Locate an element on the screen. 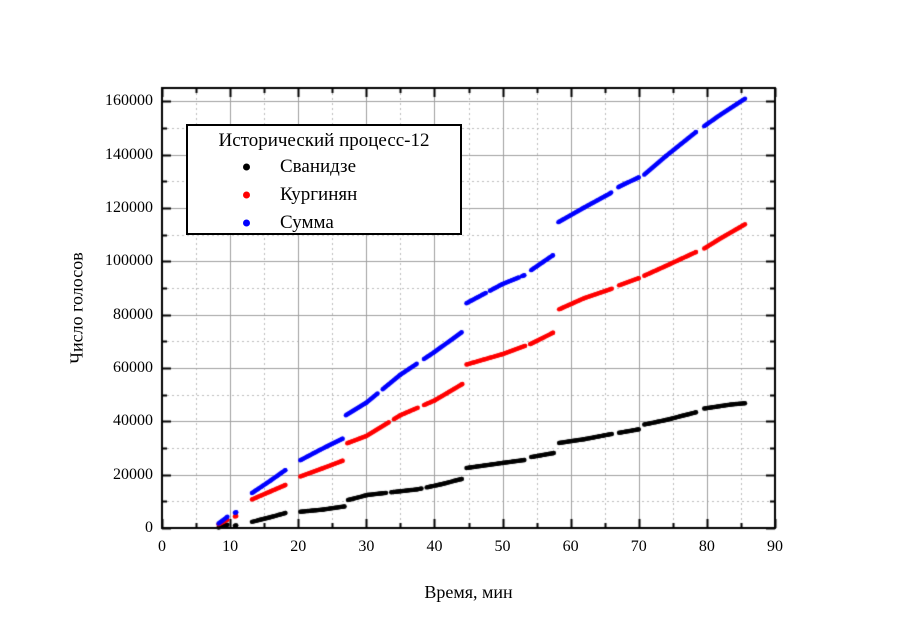  x-tick-label: 20 is located at coordinates (298, 546).